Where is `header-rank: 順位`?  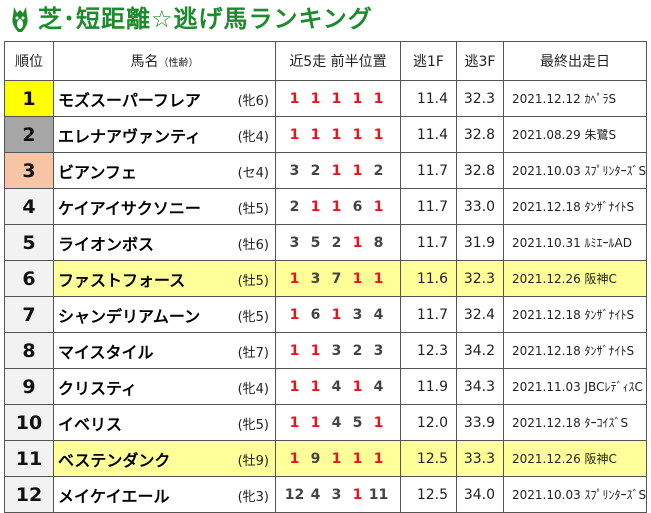 header-rank: 順位 is located at coordinates (29, 61).